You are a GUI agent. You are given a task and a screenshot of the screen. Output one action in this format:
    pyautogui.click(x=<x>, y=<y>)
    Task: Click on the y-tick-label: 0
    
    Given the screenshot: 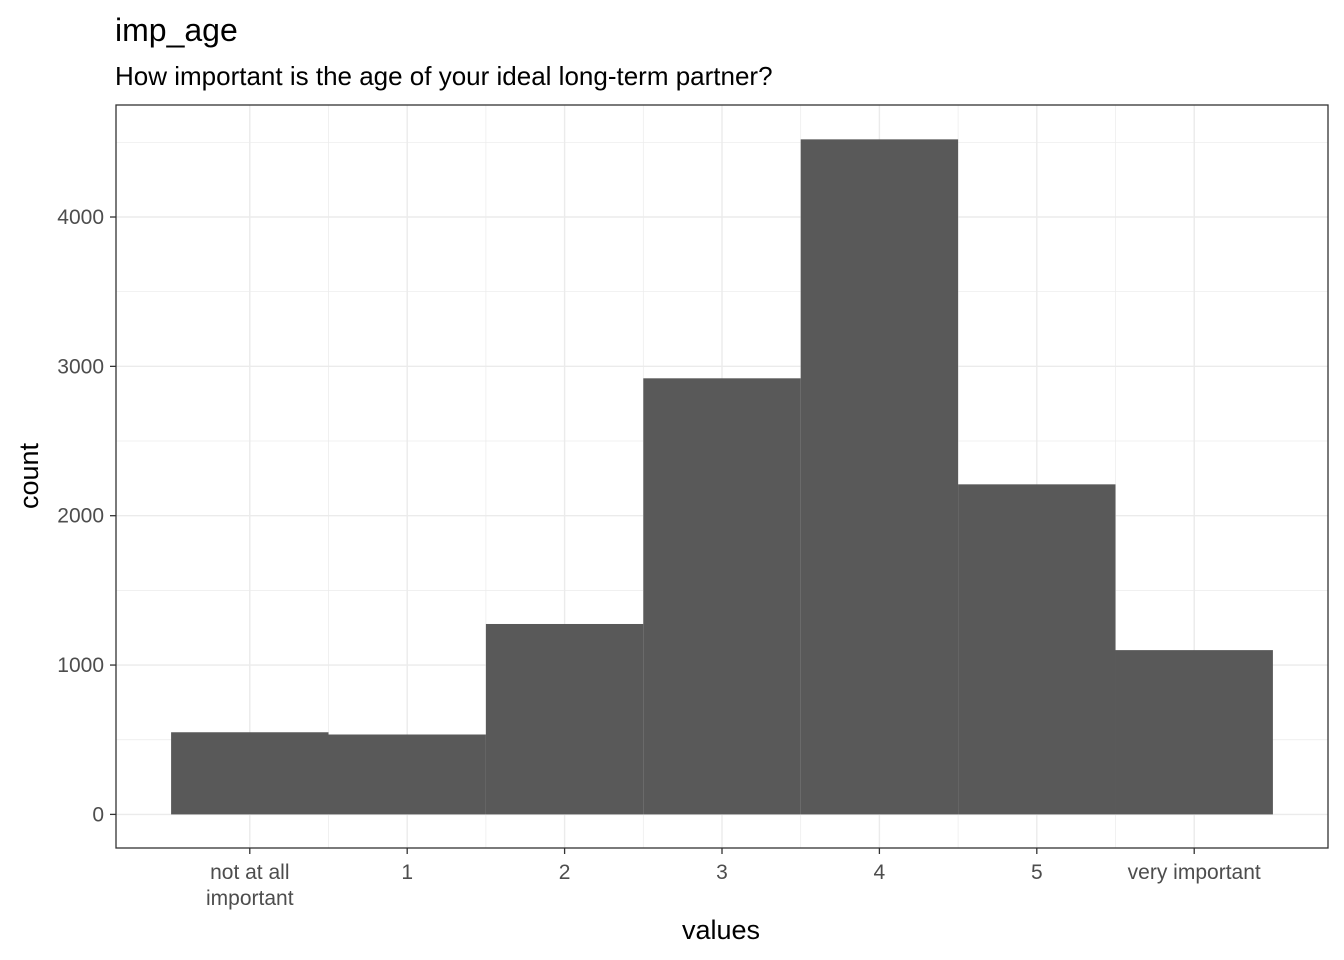 What is the action you would take?
    pyautogui.click(x=98, y=814)
    